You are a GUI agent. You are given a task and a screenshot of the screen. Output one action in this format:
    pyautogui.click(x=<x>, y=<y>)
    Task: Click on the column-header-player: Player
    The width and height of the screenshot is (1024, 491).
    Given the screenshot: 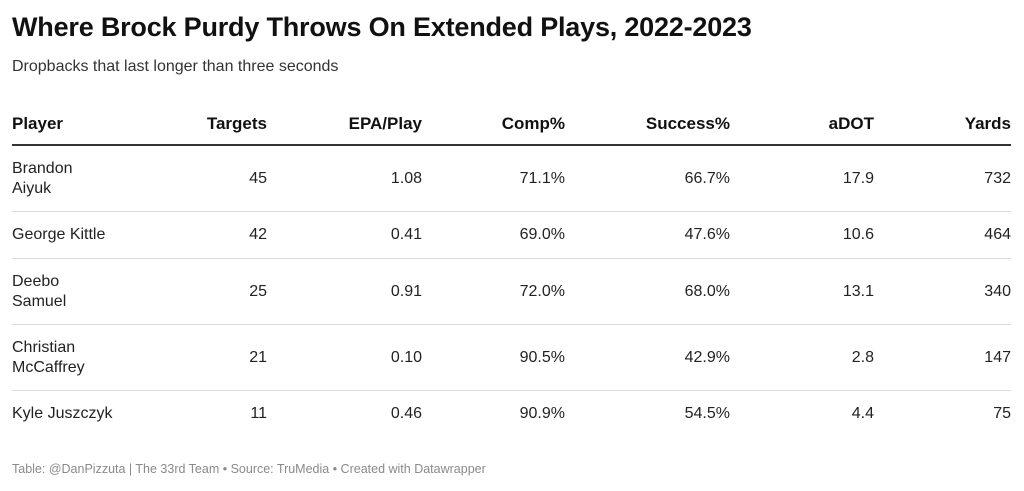 What is the action you would take?
    pyautogui.click(x=67, y=125)
    